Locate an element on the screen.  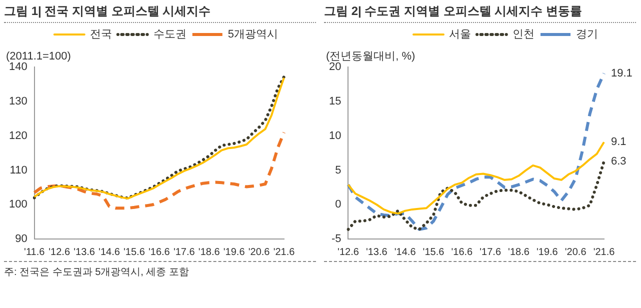
legend-label: 경기 is located at coordinates (587, 34).